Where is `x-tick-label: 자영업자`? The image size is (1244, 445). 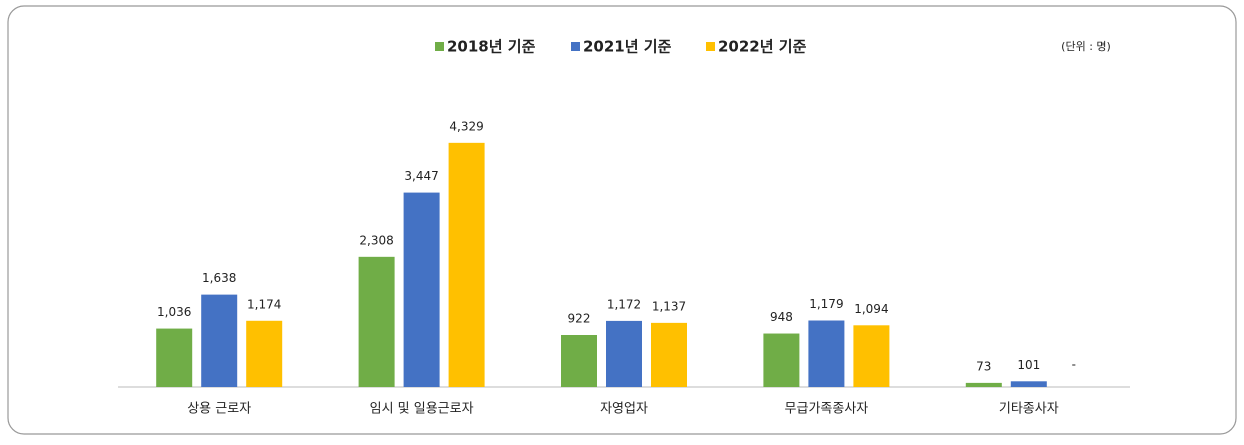
x-tick-label: 자영업자 is located at coordinates (624, 409).